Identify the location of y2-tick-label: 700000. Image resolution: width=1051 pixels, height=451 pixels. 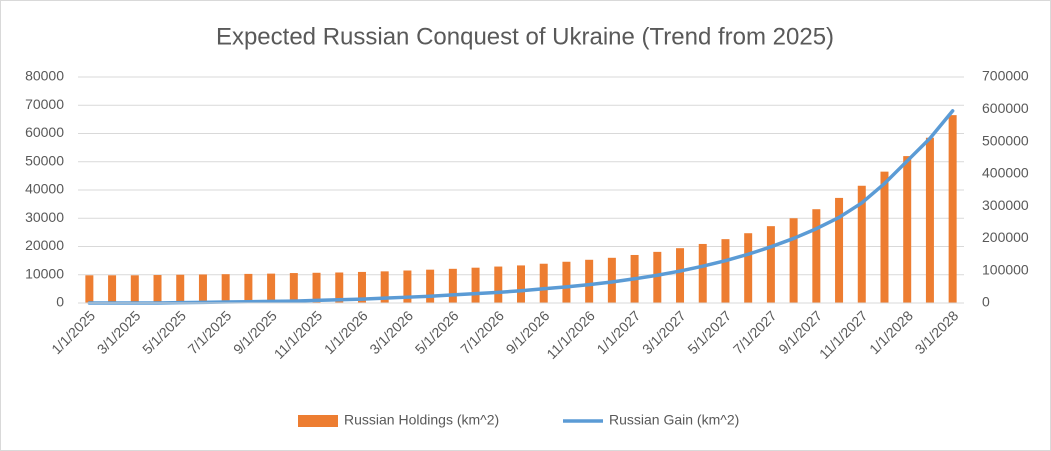
(1005, 76).